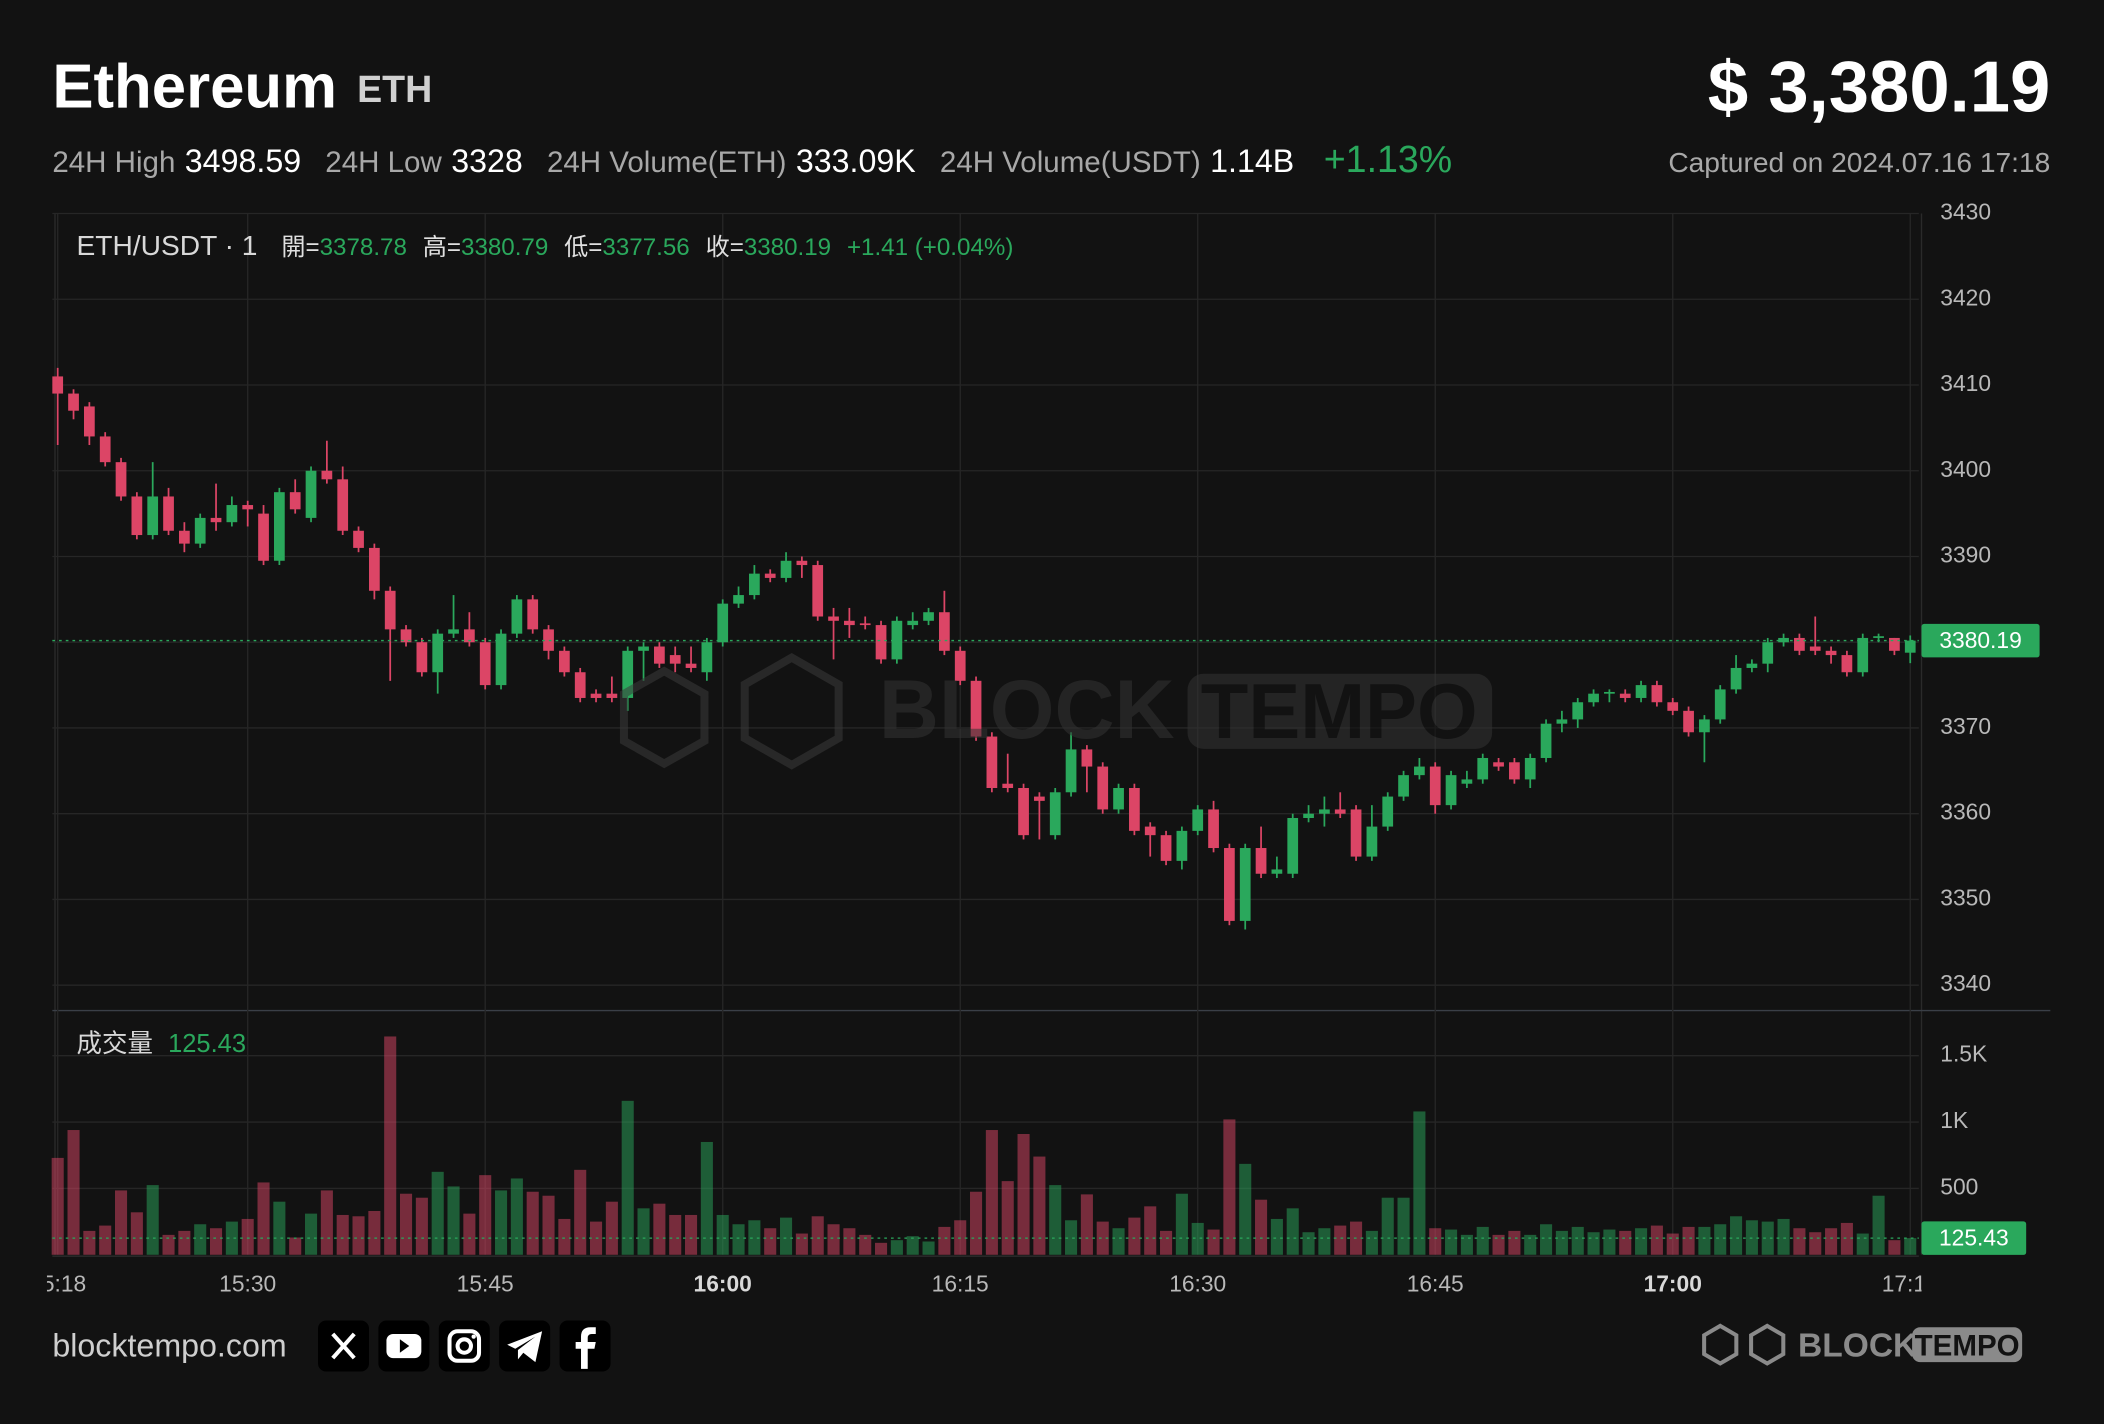  What do you see at coordinates (487, 161) in the screenshot?
I see `stat-value: 3328` at bounding box center [487, 161].